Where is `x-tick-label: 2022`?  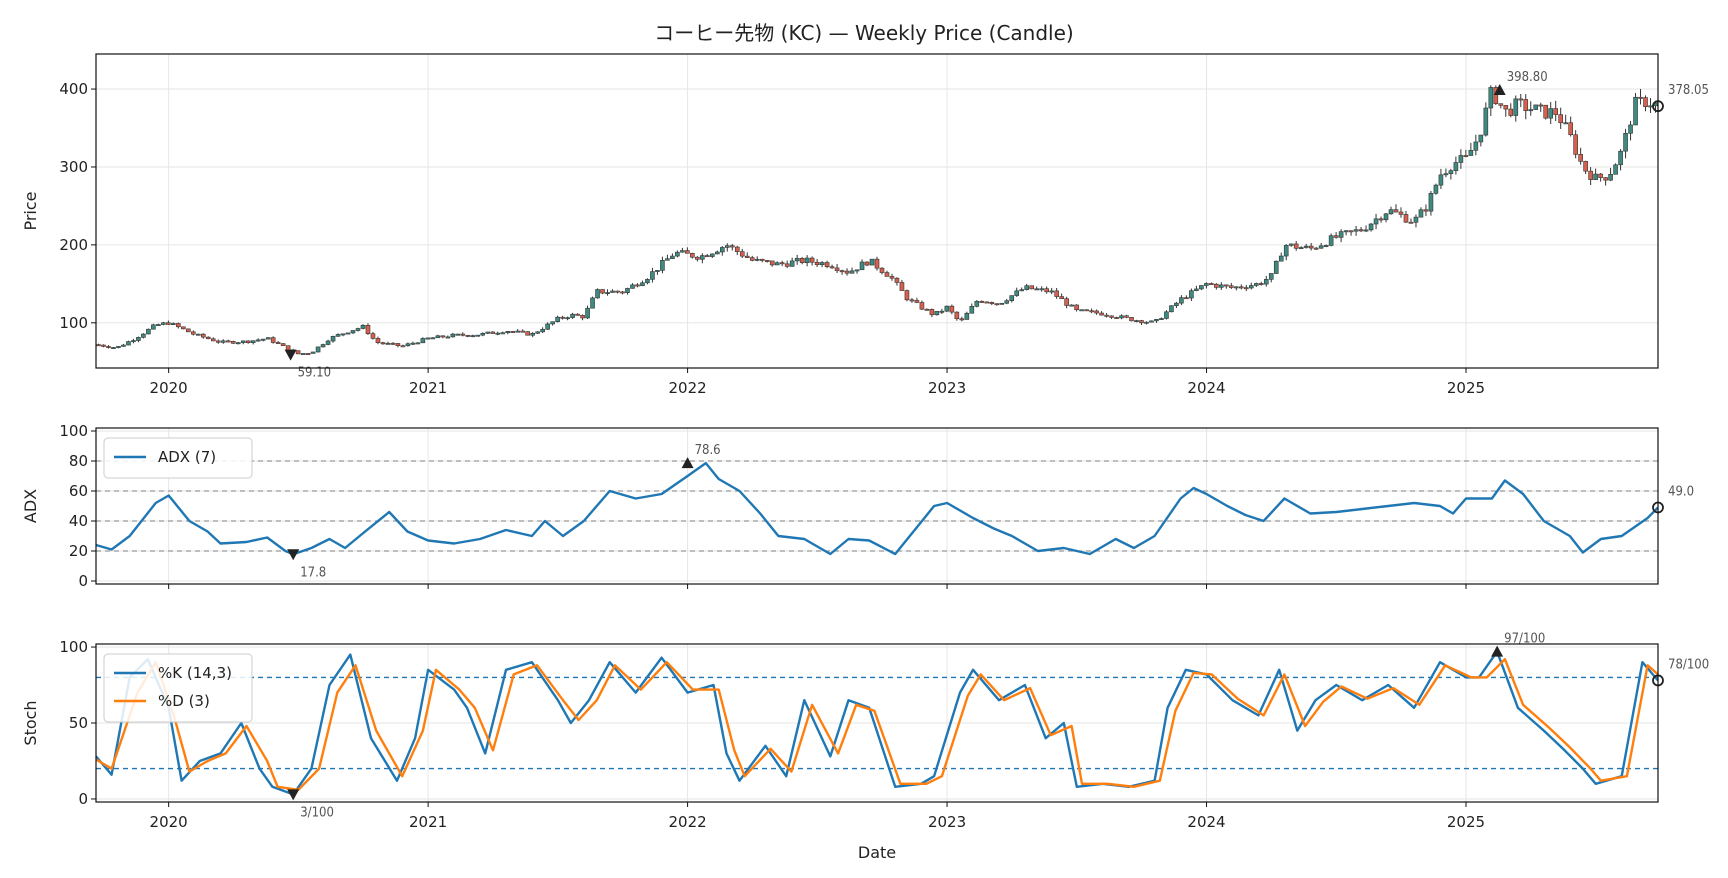
x-tick-label: 2022 is located at coordinates (687, 388).